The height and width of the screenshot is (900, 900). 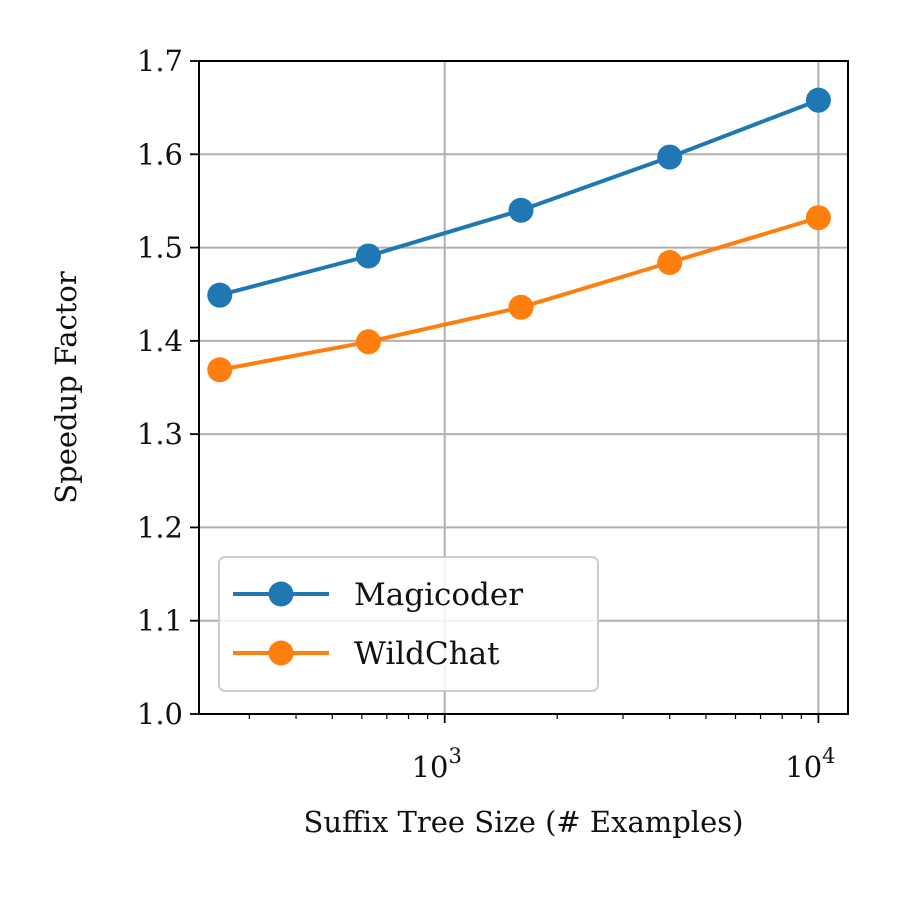 I want to click on series-wildchat, so click(x=519, y=294).